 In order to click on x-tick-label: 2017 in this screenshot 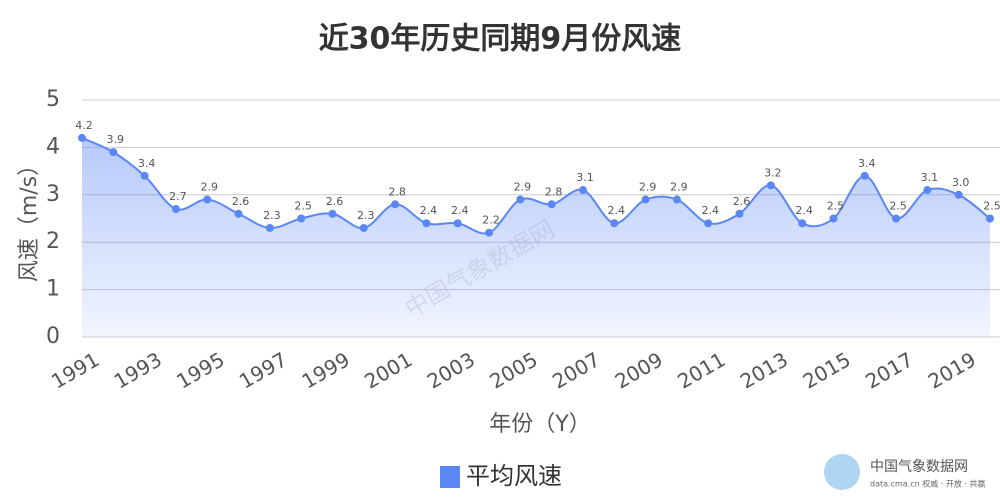, I will do `click(889, 370)`.